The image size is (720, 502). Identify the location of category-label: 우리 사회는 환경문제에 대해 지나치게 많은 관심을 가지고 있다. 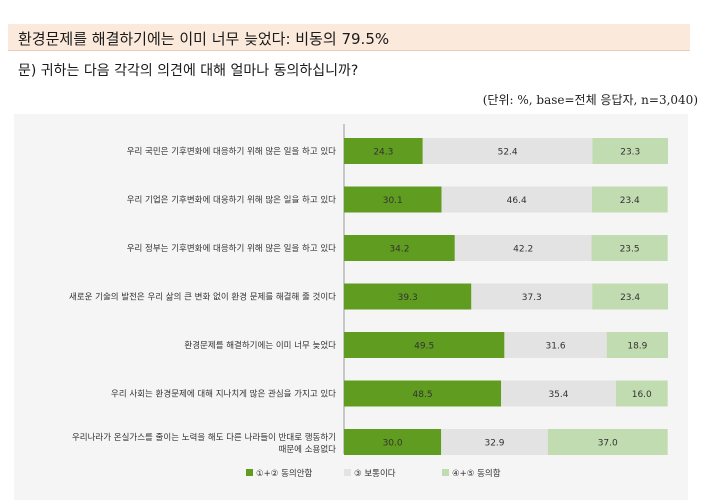
(223, 394).